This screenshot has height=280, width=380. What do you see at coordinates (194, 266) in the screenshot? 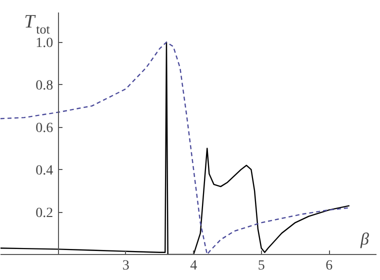
I see `x-tick-label: 4` at bounding box center [194, 266].